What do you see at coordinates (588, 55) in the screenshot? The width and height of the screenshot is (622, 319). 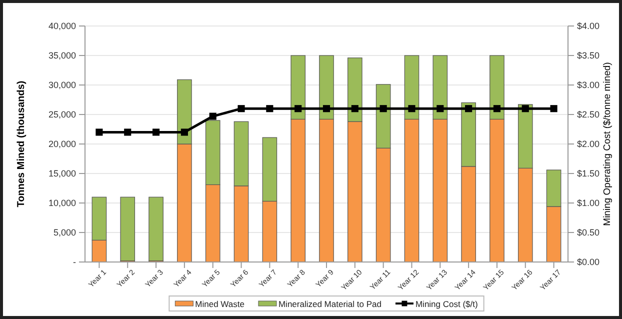 I see `y2-tick-label: $3.50` at bounding box center [588, 55].